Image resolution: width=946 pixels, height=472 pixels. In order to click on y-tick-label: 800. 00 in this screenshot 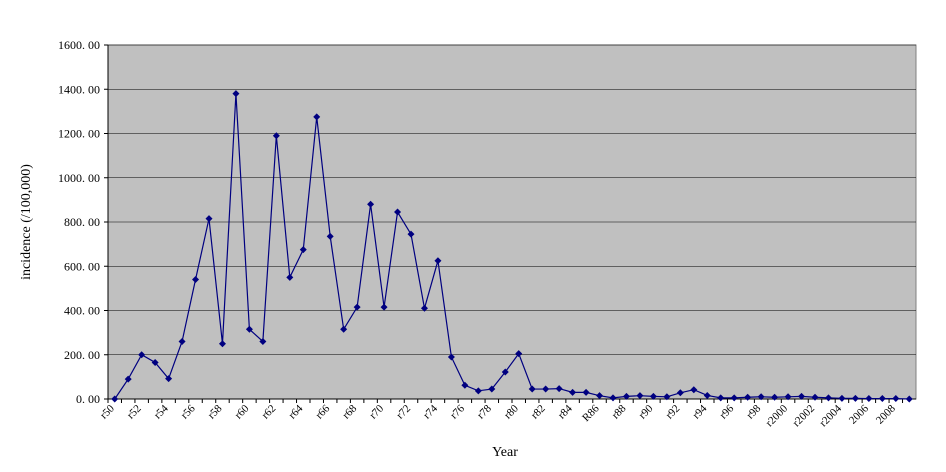, I will do `click(82, 222)`.